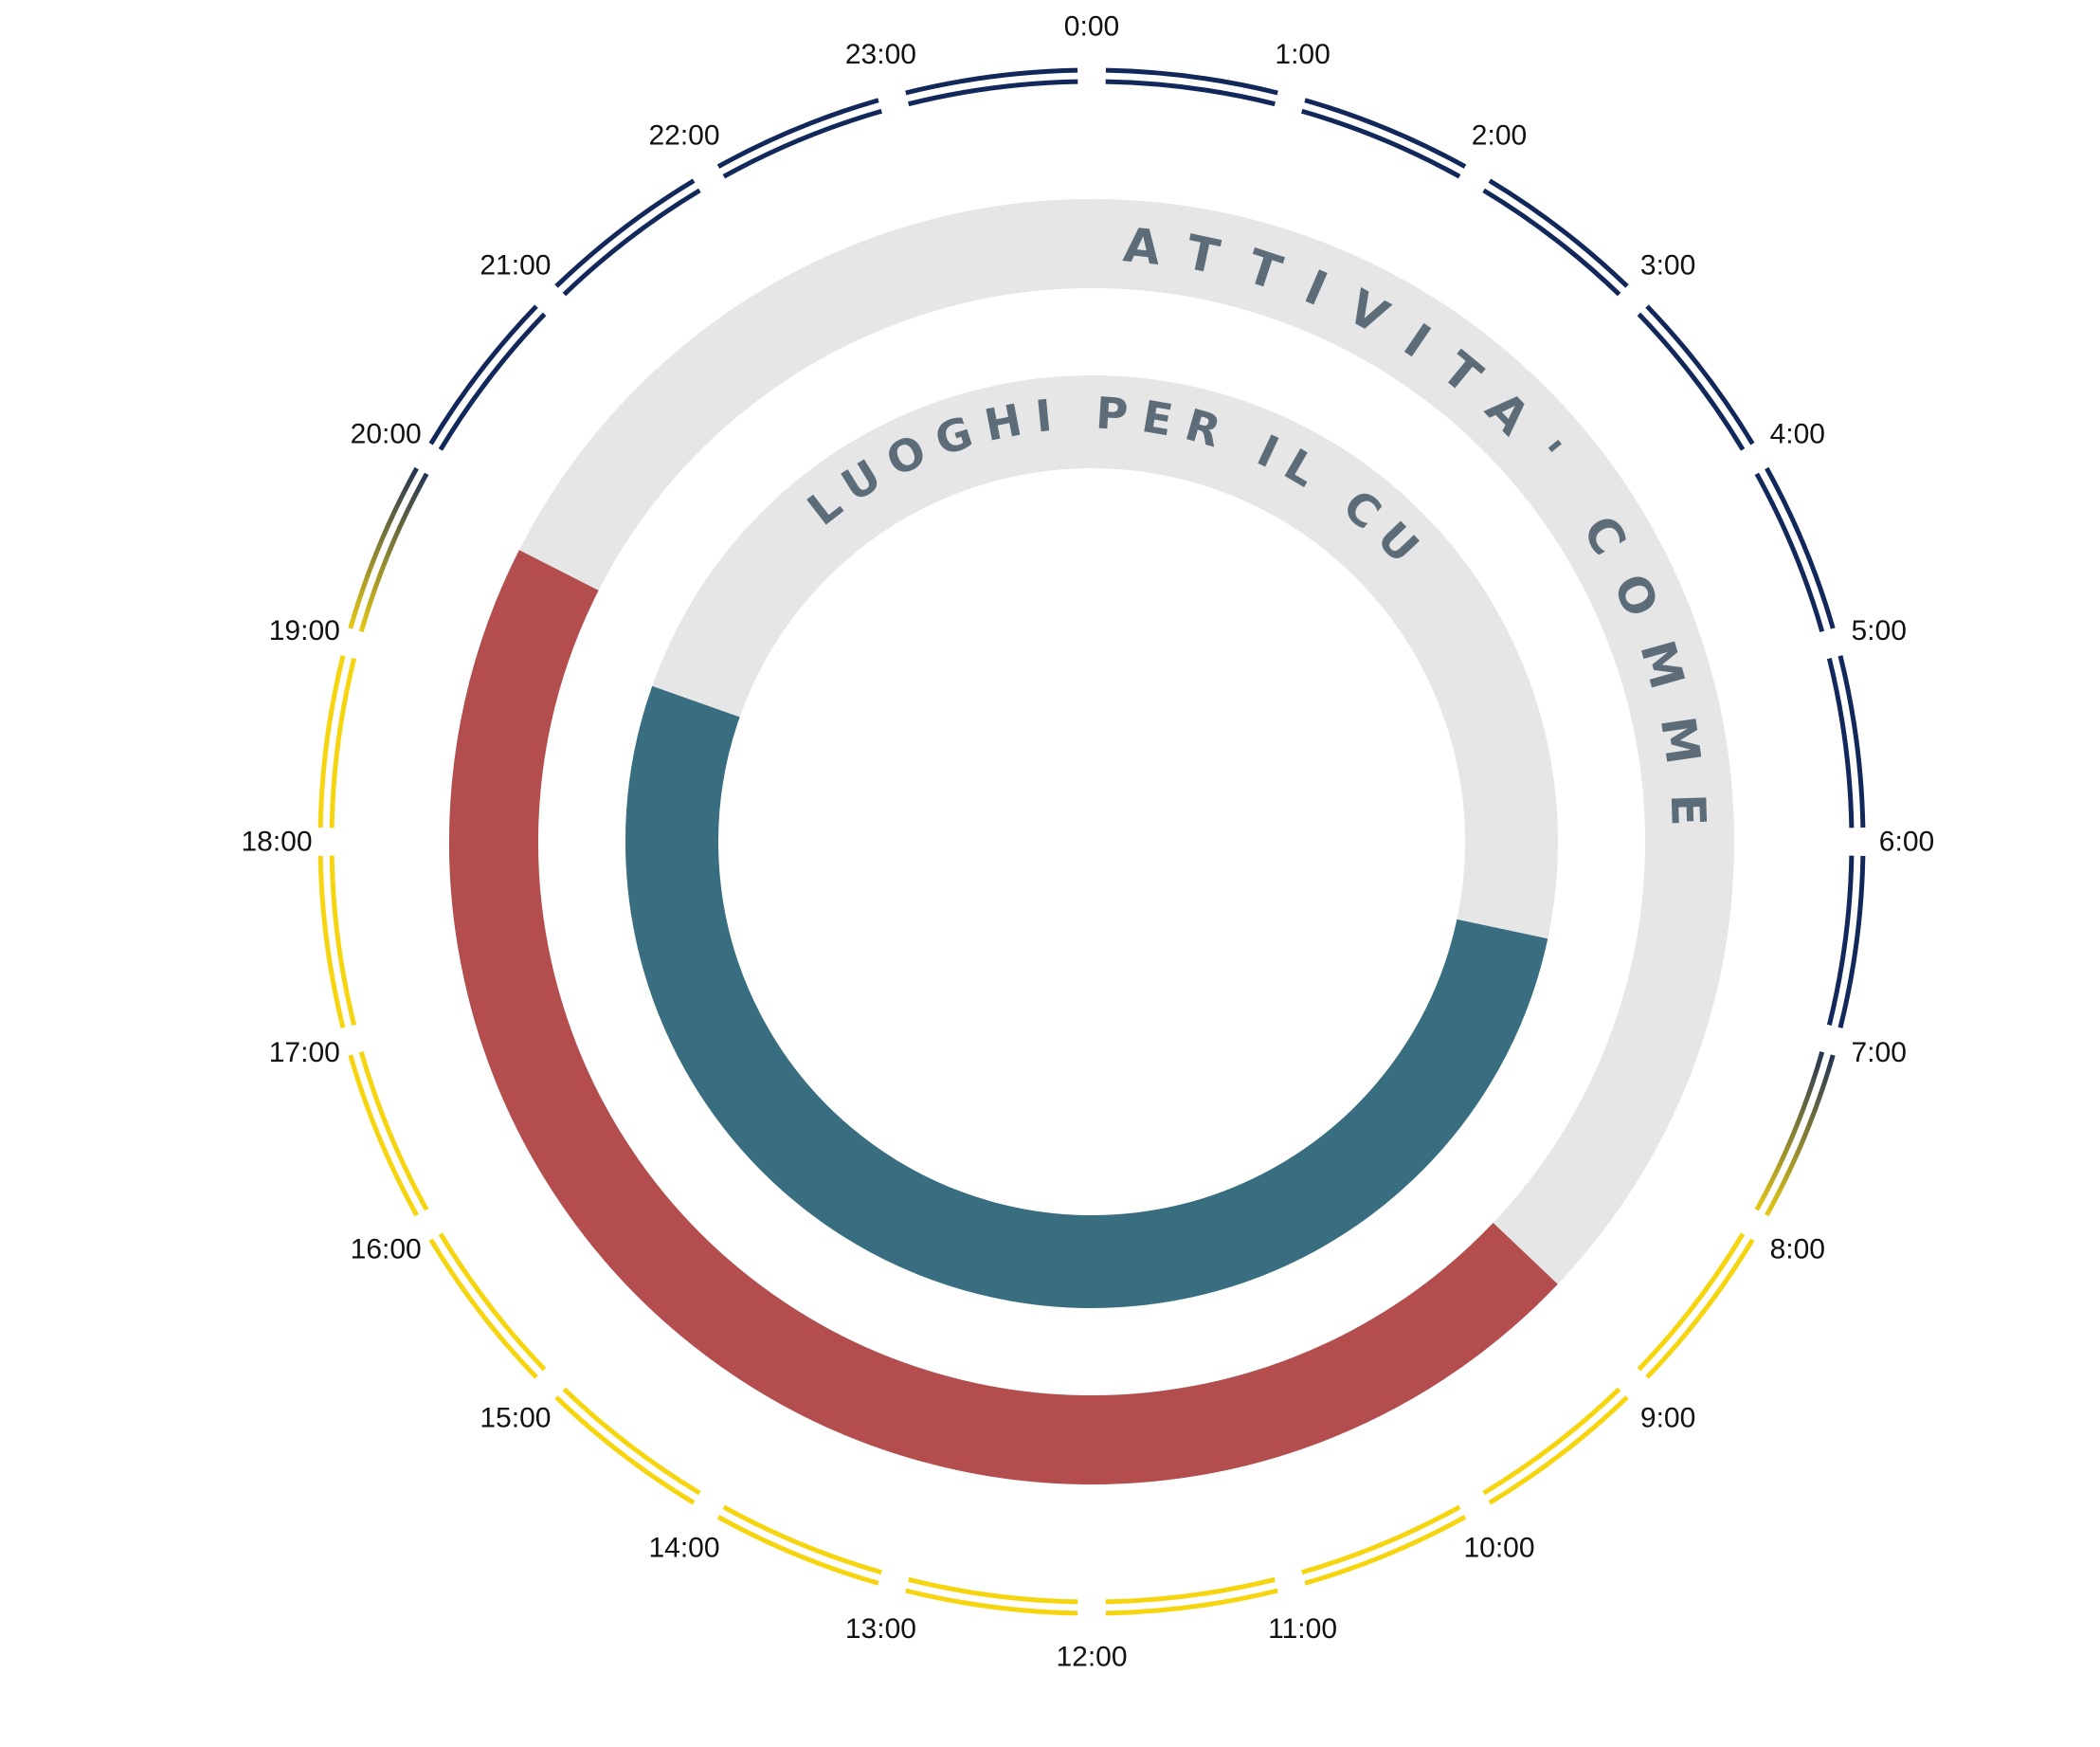  What do you see at coordinates (1498, 1547) in the screenshot?
I see `hour-label: 10:00` at bounding box center [1498, 1547].